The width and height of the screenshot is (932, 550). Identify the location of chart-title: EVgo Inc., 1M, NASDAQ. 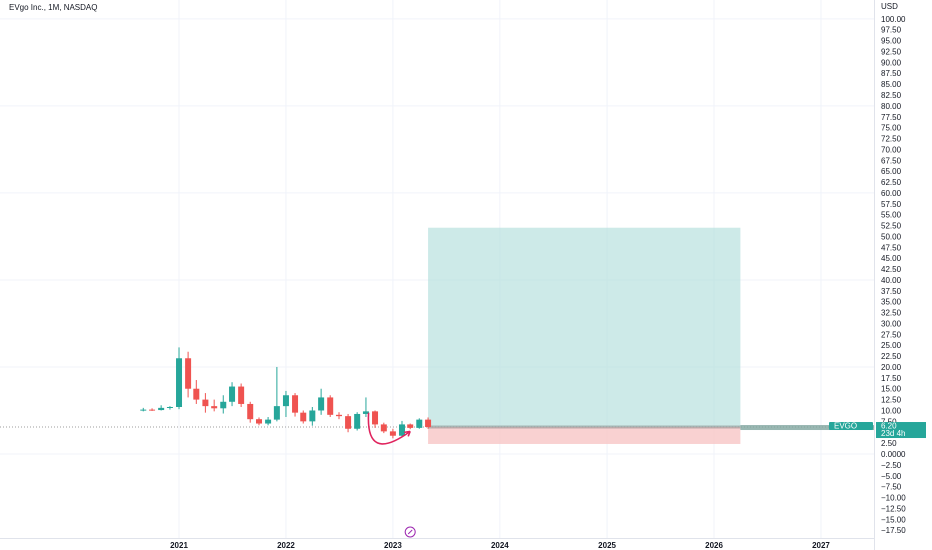
(53, 7).